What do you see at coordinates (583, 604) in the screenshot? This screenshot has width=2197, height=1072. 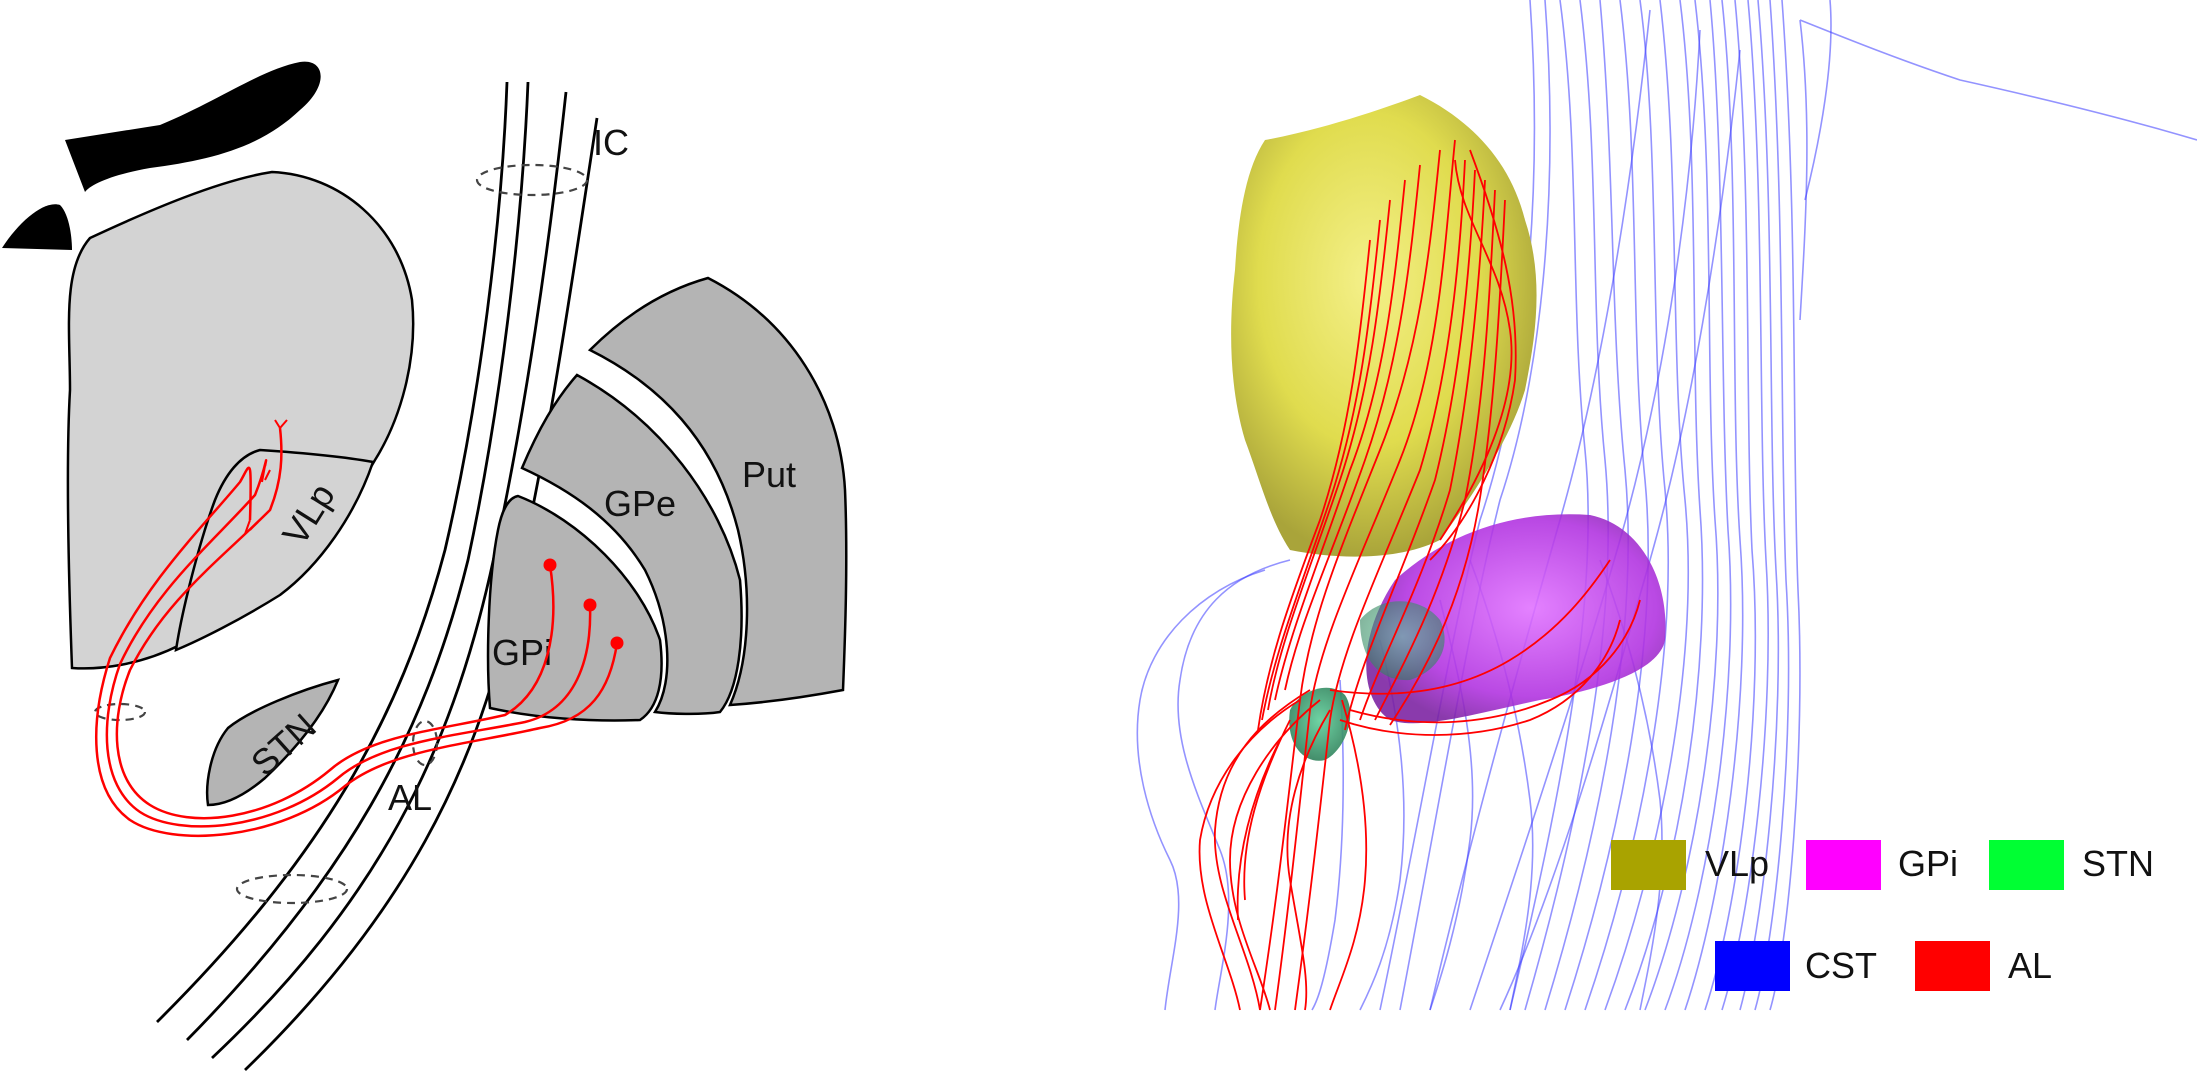 I see `al-fiber-endings` at bounding box center [583, 604].